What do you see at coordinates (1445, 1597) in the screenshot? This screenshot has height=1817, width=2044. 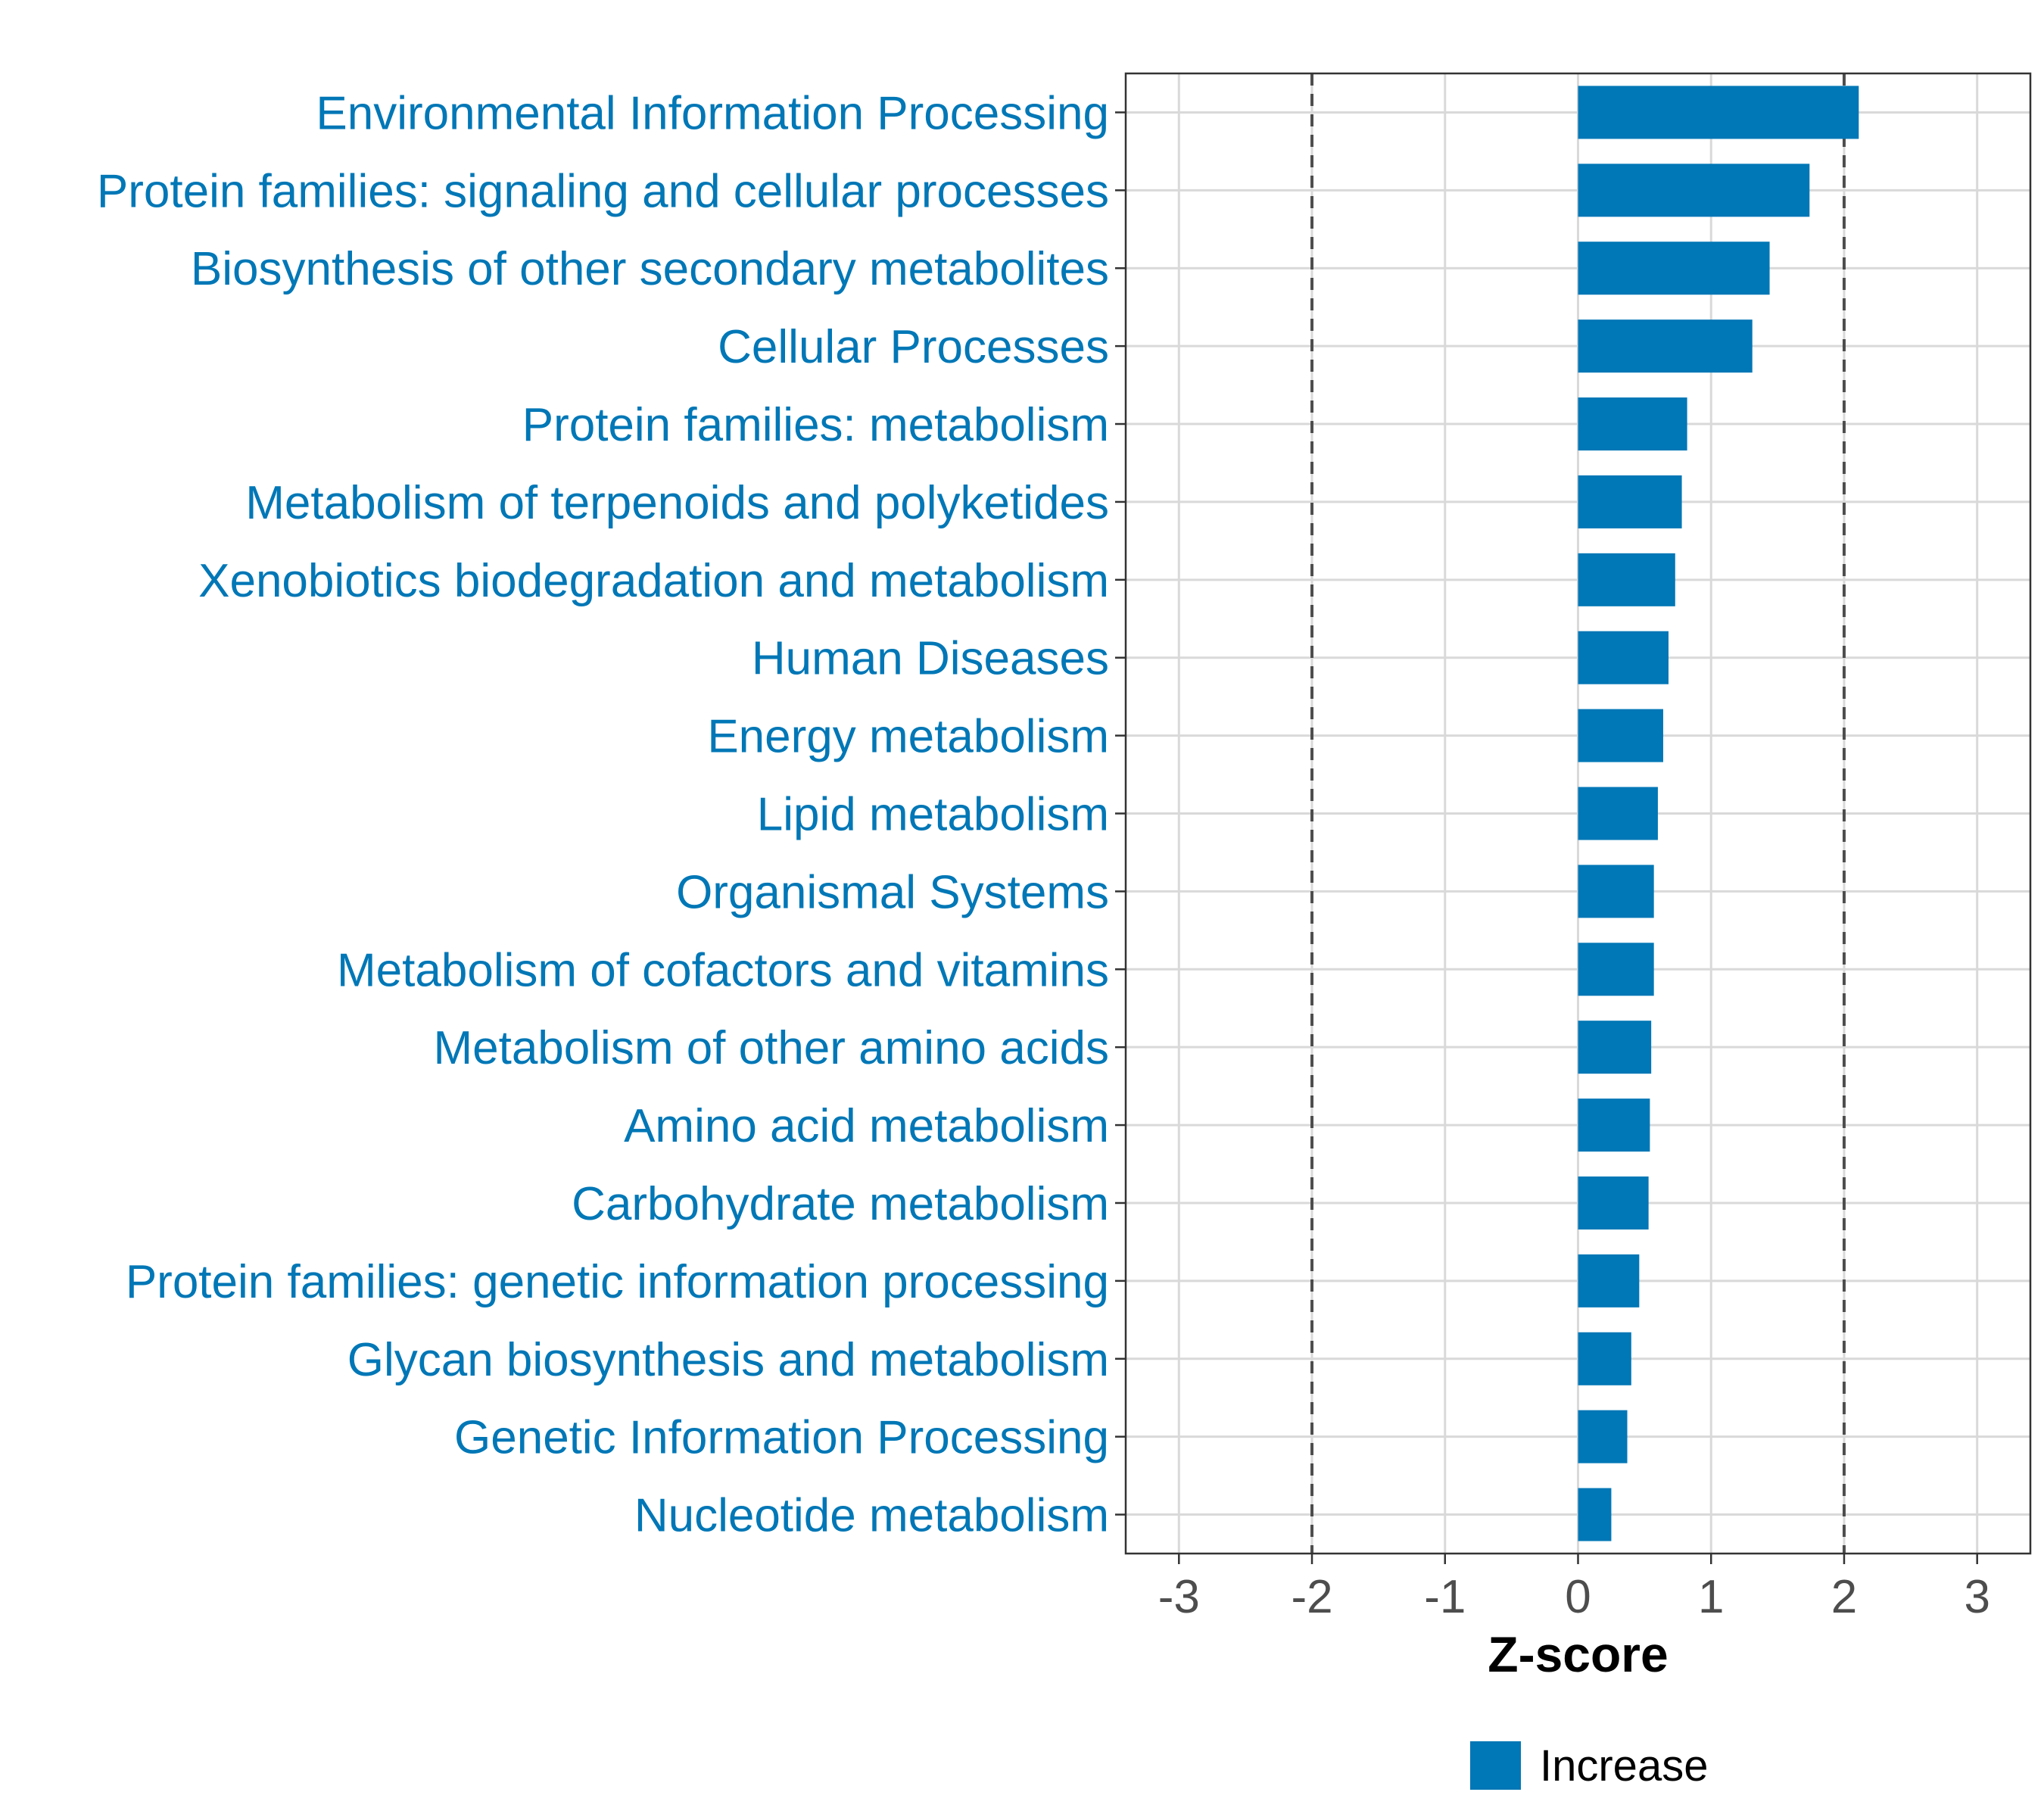 I see `x-tick-label-2: -1` at bounding box center [1445, 1597].